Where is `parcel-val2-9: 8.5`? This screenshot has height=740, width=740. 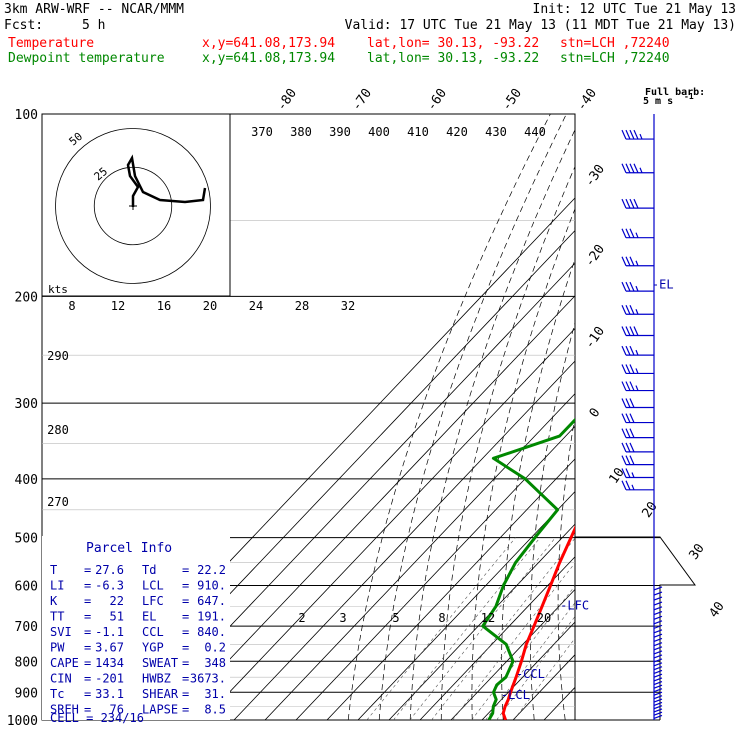
parcel-val2-9: 8.5 is located at coordinates (215, 710).